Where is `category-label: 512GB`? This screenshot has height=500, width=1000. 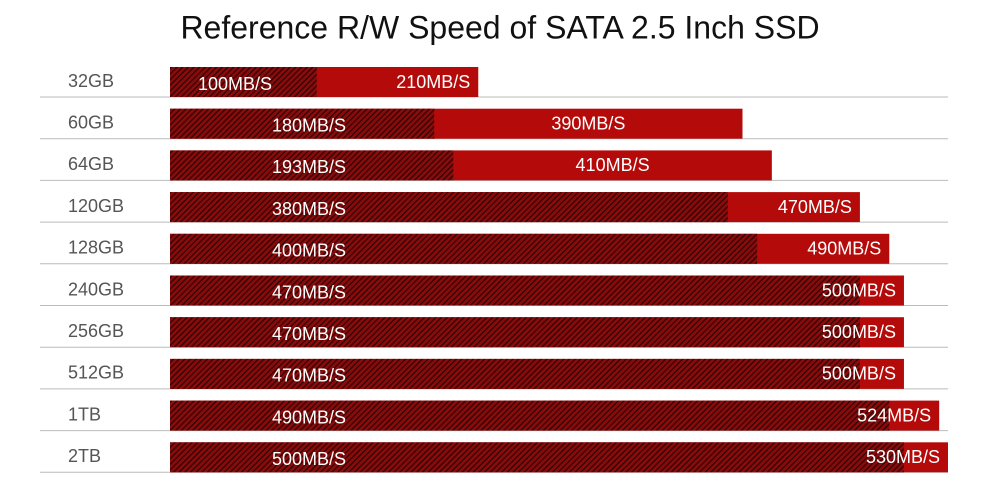
category-label: 512GB is located at coordinates (96, 373).